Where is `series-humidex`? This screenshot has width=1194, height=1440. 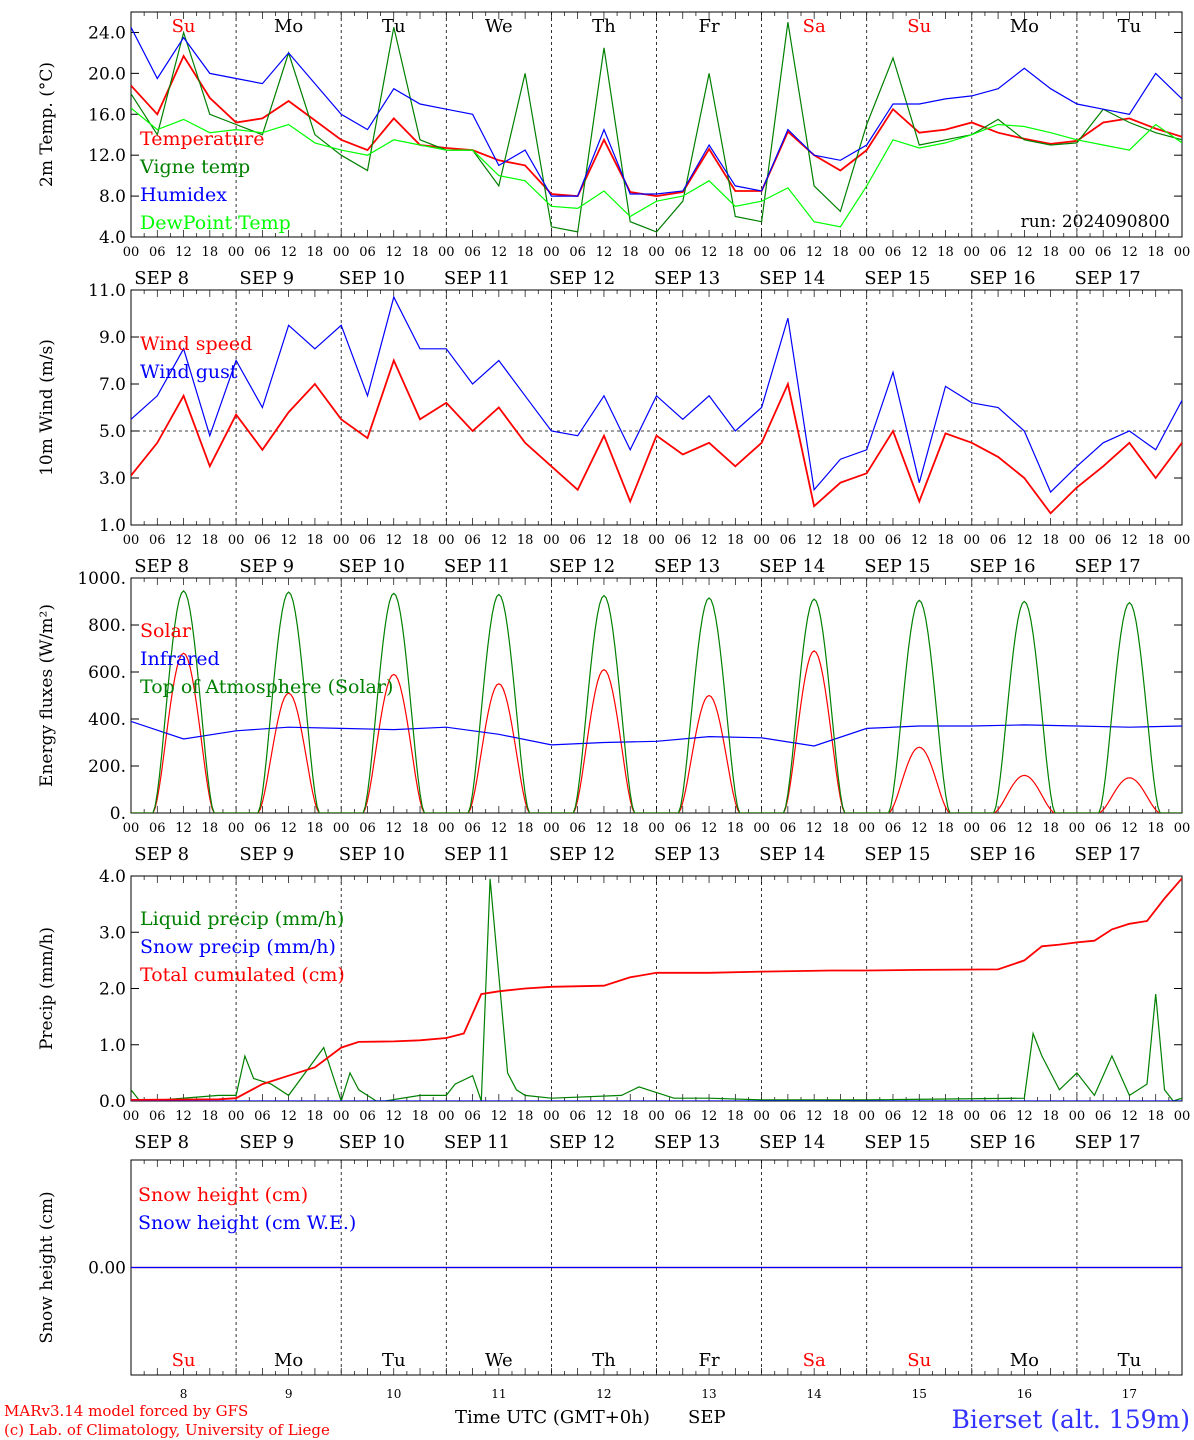 series-humidex is located at coordinates (656, 112).